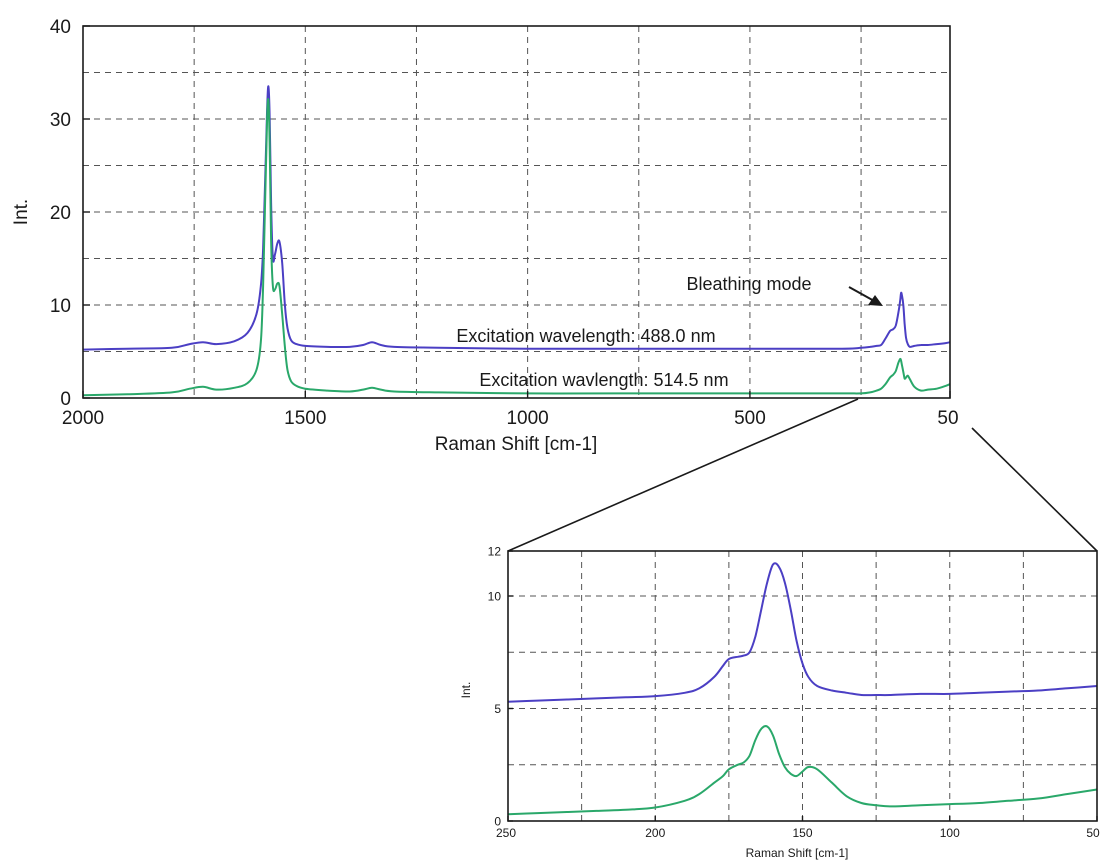  I want to click on x-tick-label: 250, so click(506, 833).